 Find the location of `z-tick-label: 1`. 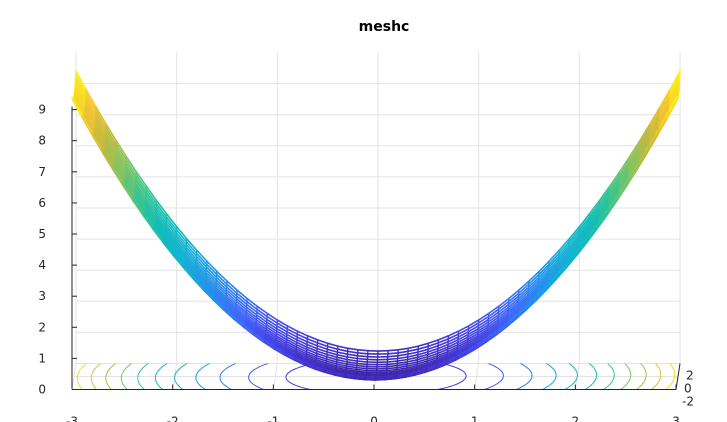

z-tick-label: 1 is located at coordinates (42, 358).